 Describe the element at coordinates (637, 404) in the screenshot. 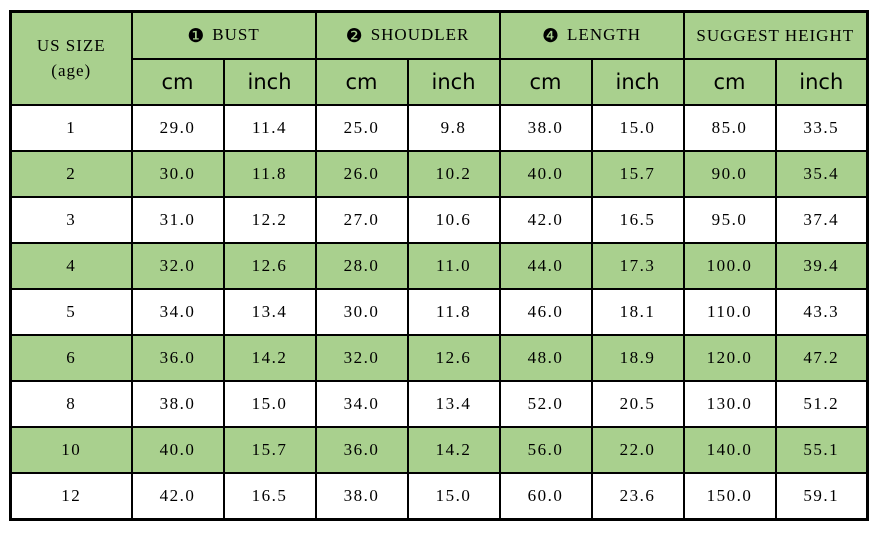

I see `cell-length_in: 20.5` at that location.